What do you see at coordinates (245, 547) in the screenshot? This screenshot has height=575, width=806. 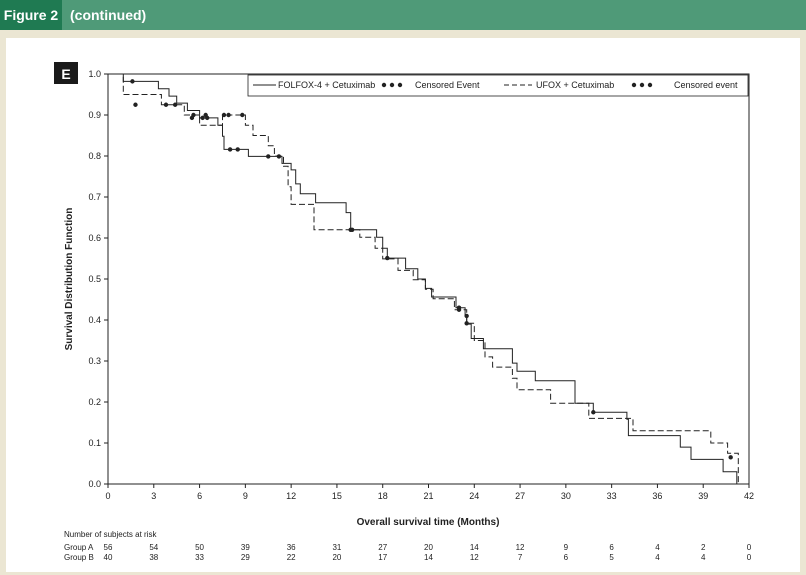 I see `at-risk-value: 39` at bounding box center [245, 547].